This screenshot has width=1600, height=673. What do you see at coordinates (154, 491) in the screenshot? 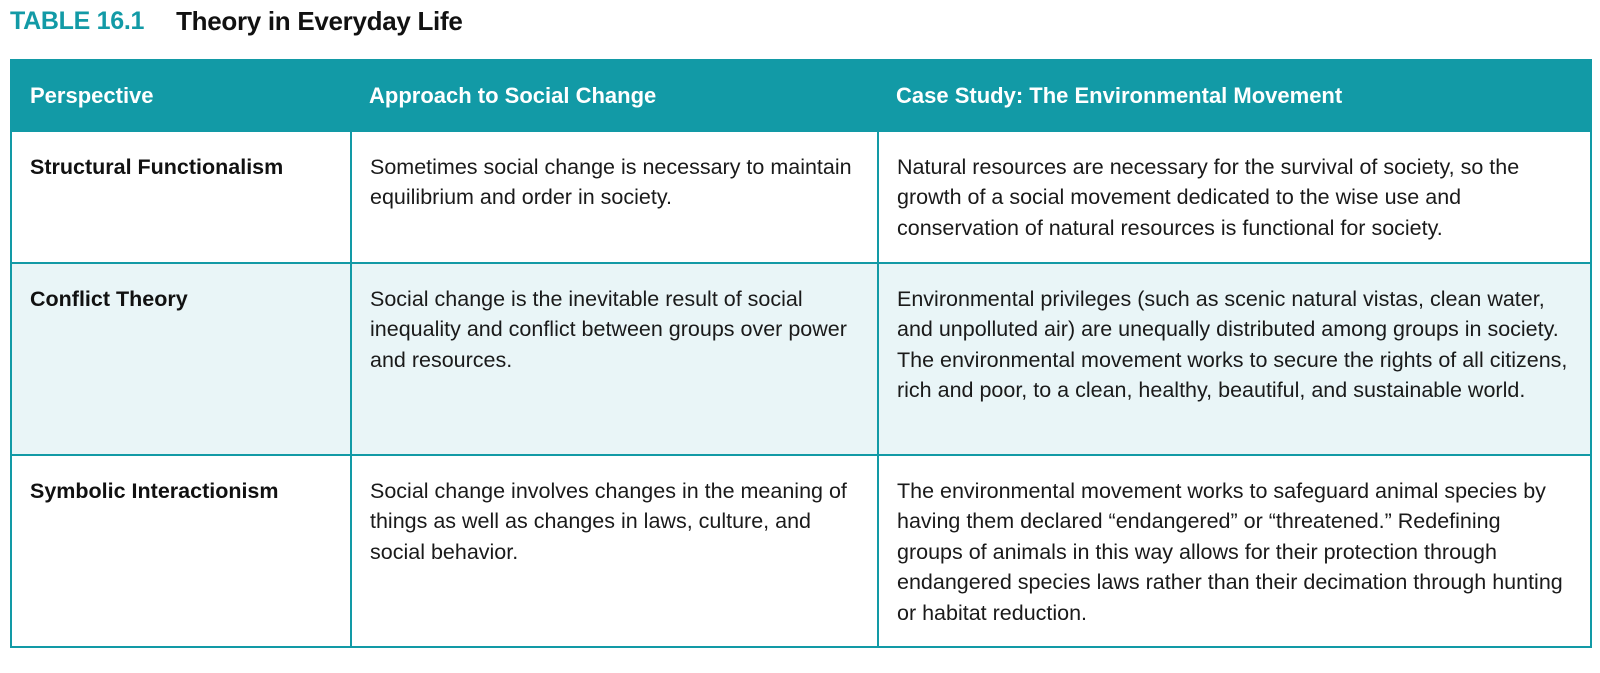
I see `perspective-text: Symbolic Interactionism` at bounding box center [154, 491].